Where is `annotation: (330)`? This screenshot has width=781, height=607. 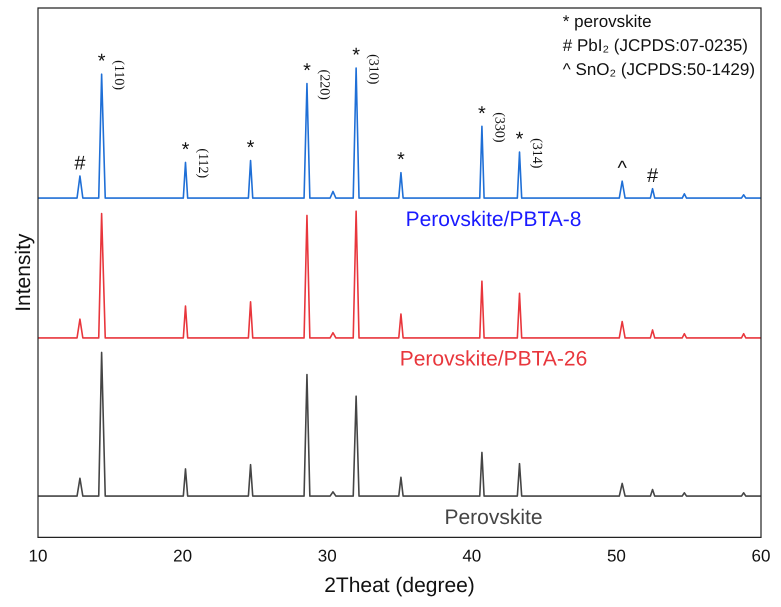
annotation: (330) is located at coordinates (498, 127).